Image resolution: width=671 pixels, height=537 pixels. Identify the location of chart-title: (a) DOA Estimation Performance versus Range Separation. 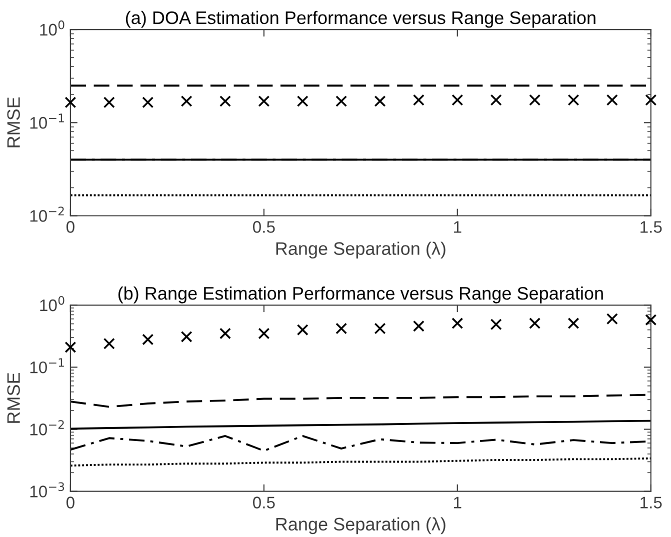
(361, 19).